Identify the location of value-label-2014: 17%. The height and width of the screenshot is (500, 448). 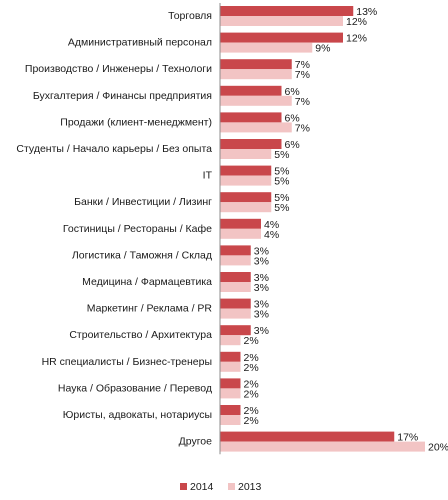
(407, 438).